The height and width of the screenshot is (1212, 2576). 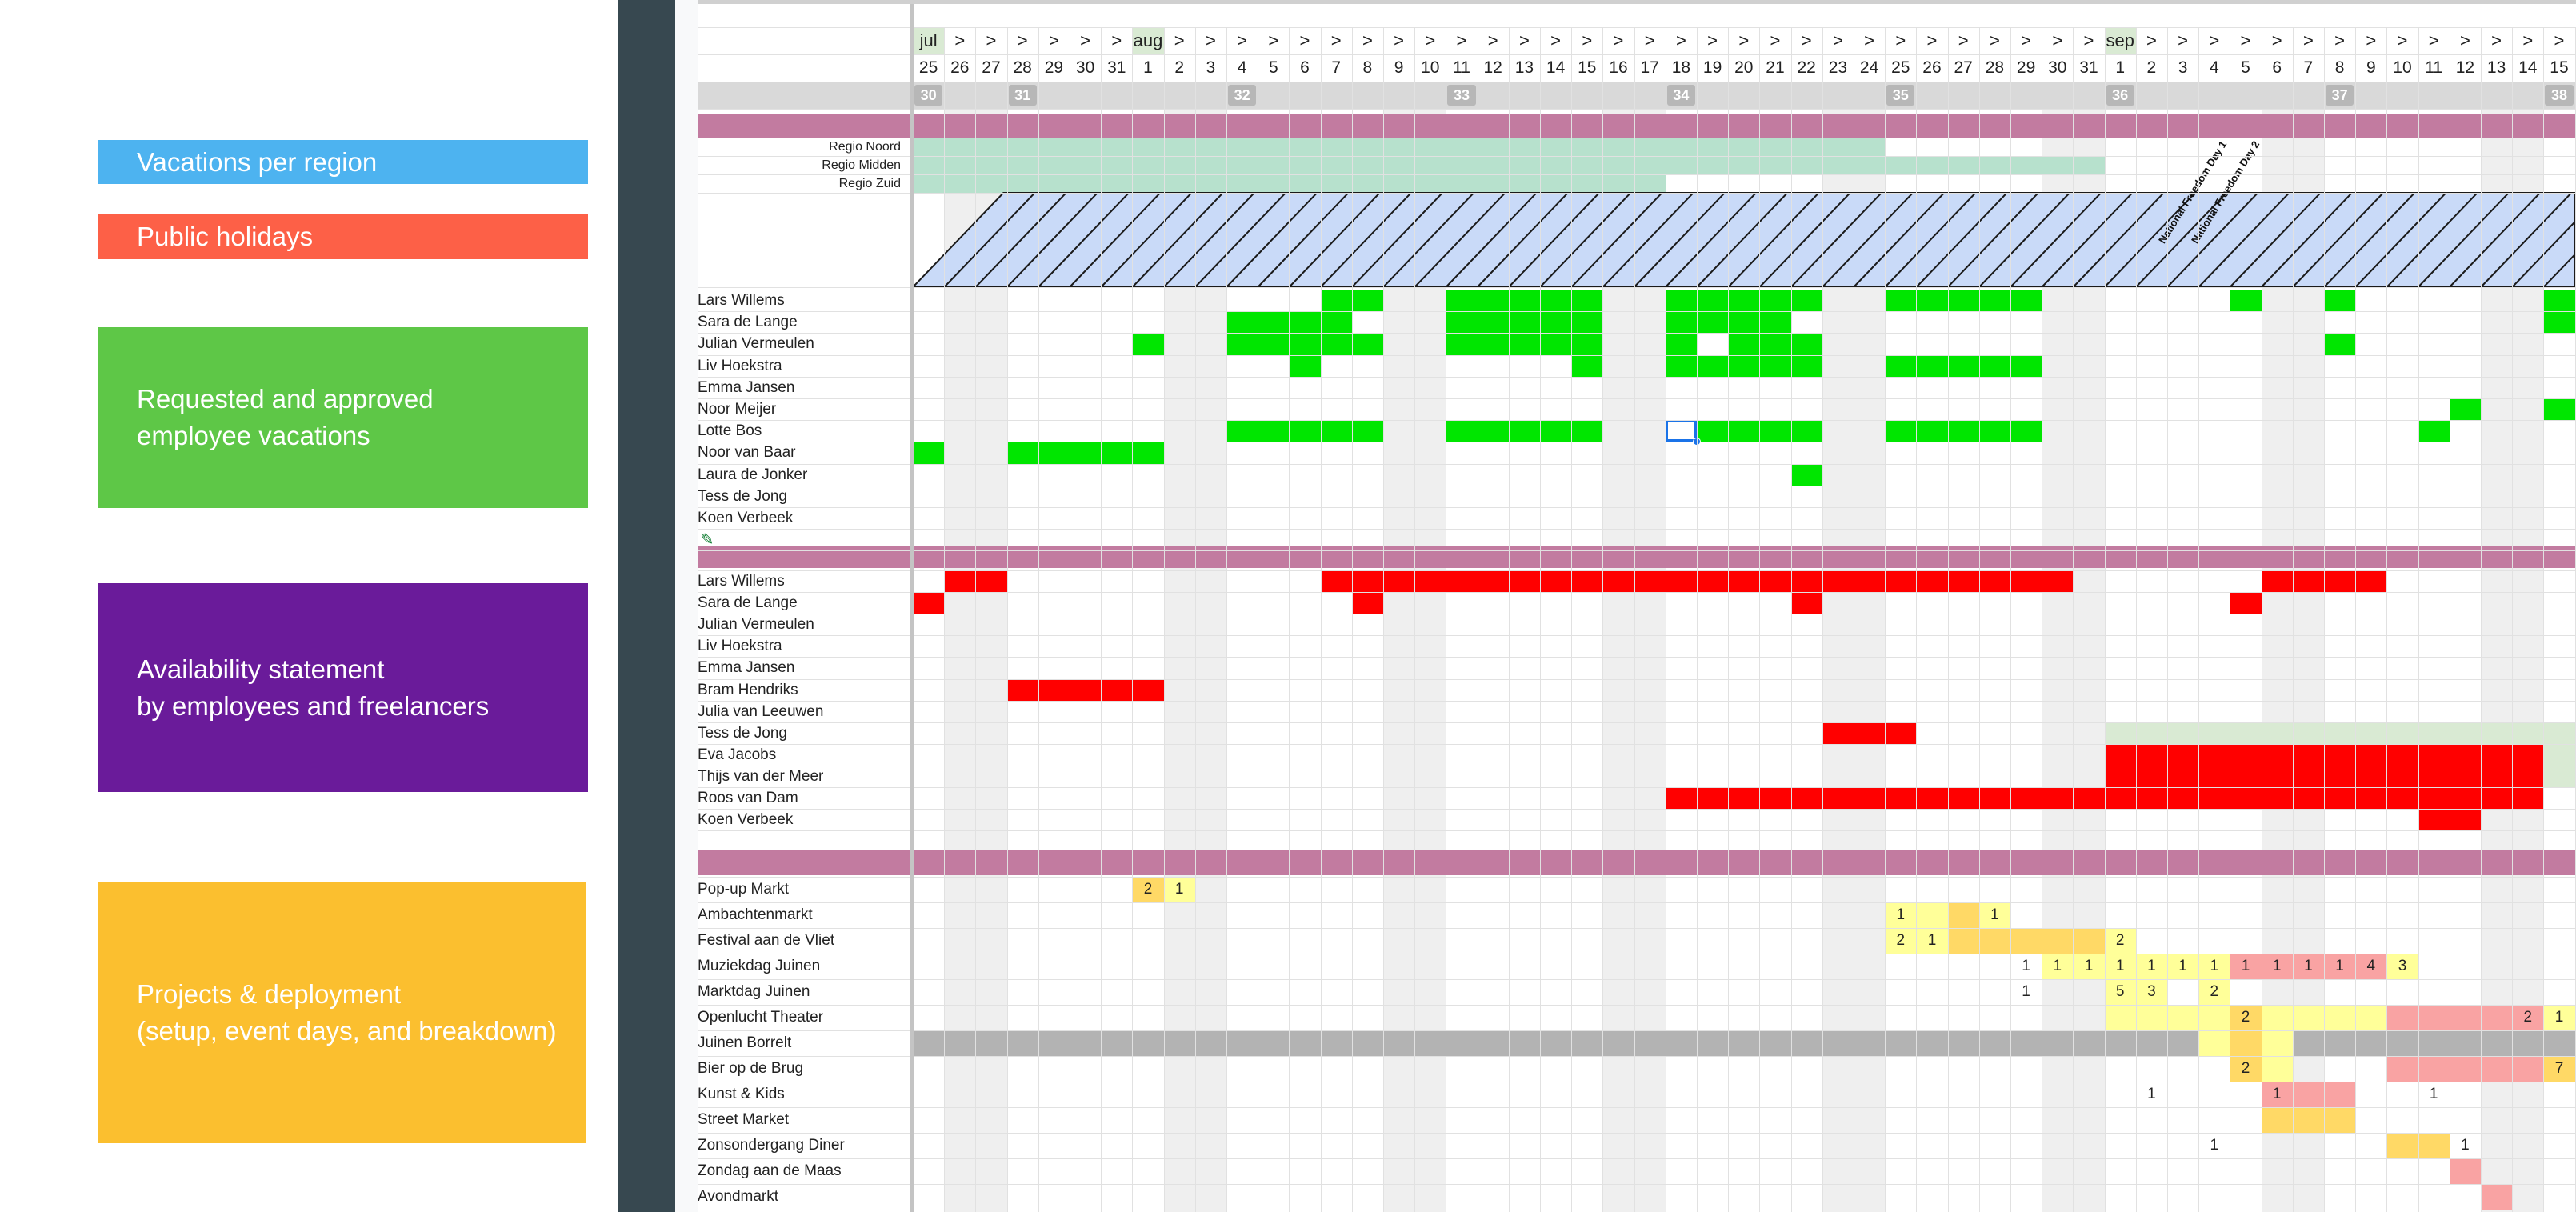 I want to click on month-cell: aug, so click(x=1148, y=40).